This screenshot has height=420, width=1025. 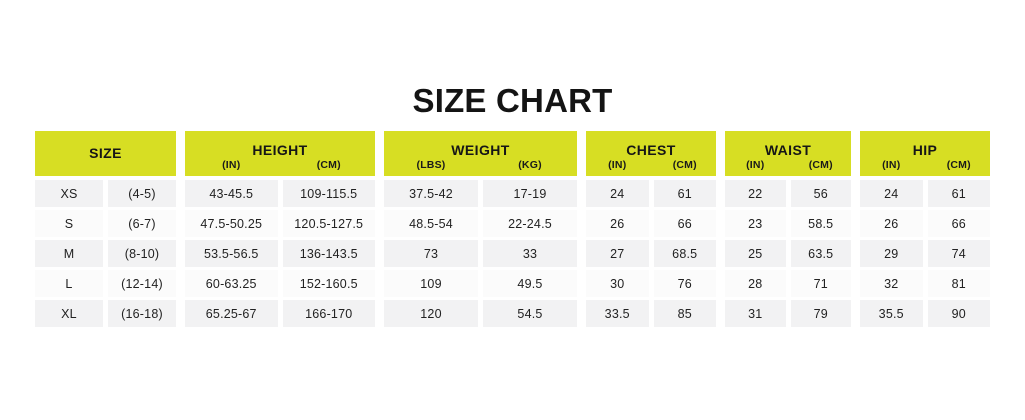 What do you see at coordinates (651, 283) in the screenshot?
I see `table-row: 30 76` at bounding box center [651, 283].